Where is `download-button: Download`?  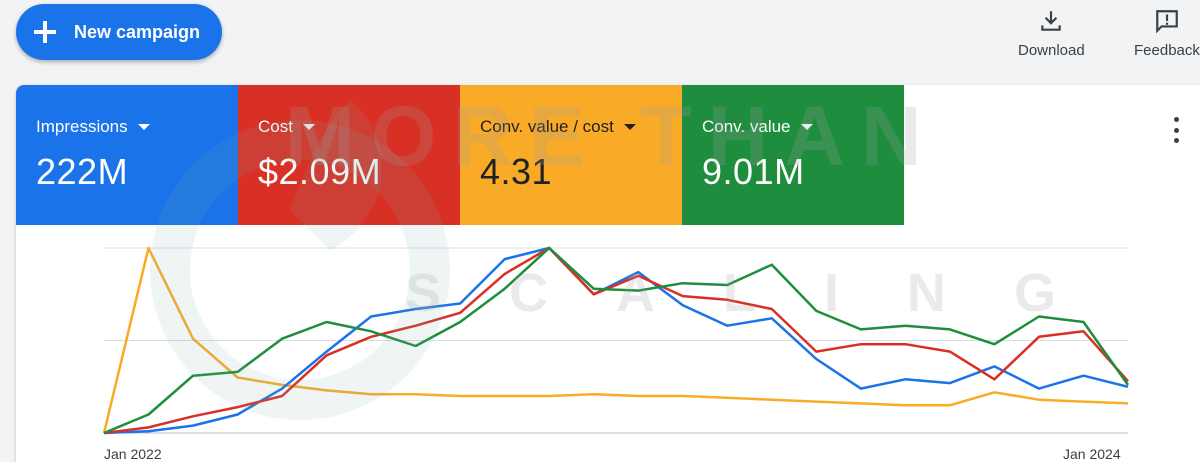
download-button: Download is located at coordinates (1051, 33).